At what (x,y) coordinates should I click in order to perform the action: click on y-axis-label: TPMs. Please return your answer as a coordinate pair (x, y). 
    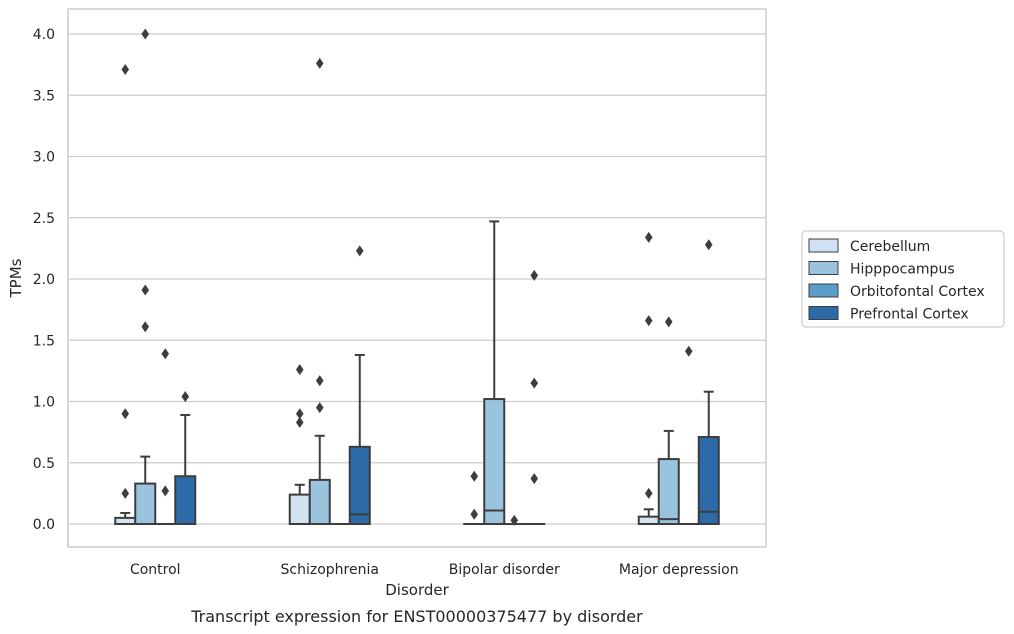
    Looking at the image, I should click on (16, 278).